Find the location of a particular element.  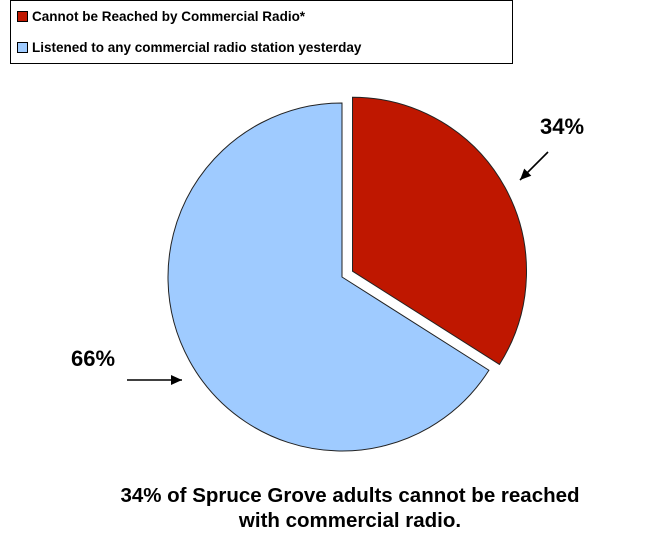

label-arrow-head-listened is located at coordinates (176, 380).